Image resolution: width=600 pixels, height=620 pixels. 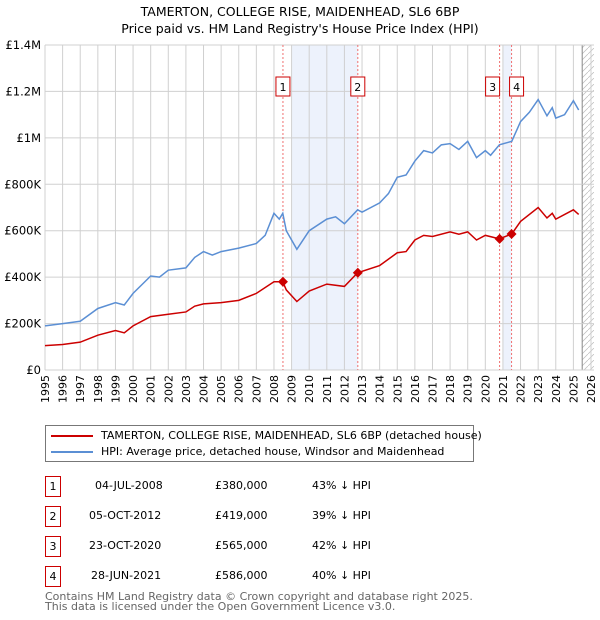 What do you see at coordinates (573, 389) in the screenshot?
I see `x-tick-label: 2025` at bounding box center [573, 389].